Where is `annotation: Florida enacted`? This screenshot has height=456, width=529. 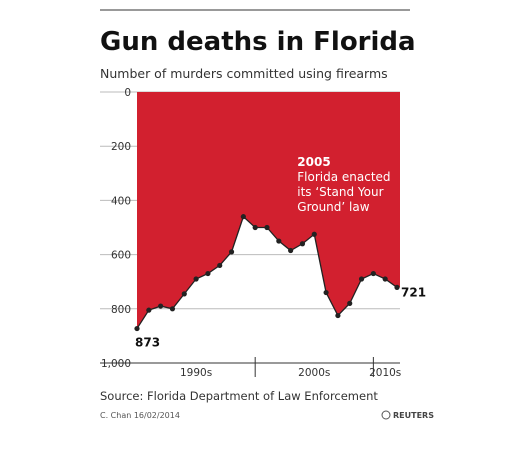 annotation: Florida enacted is located at coordinates (343, 177).